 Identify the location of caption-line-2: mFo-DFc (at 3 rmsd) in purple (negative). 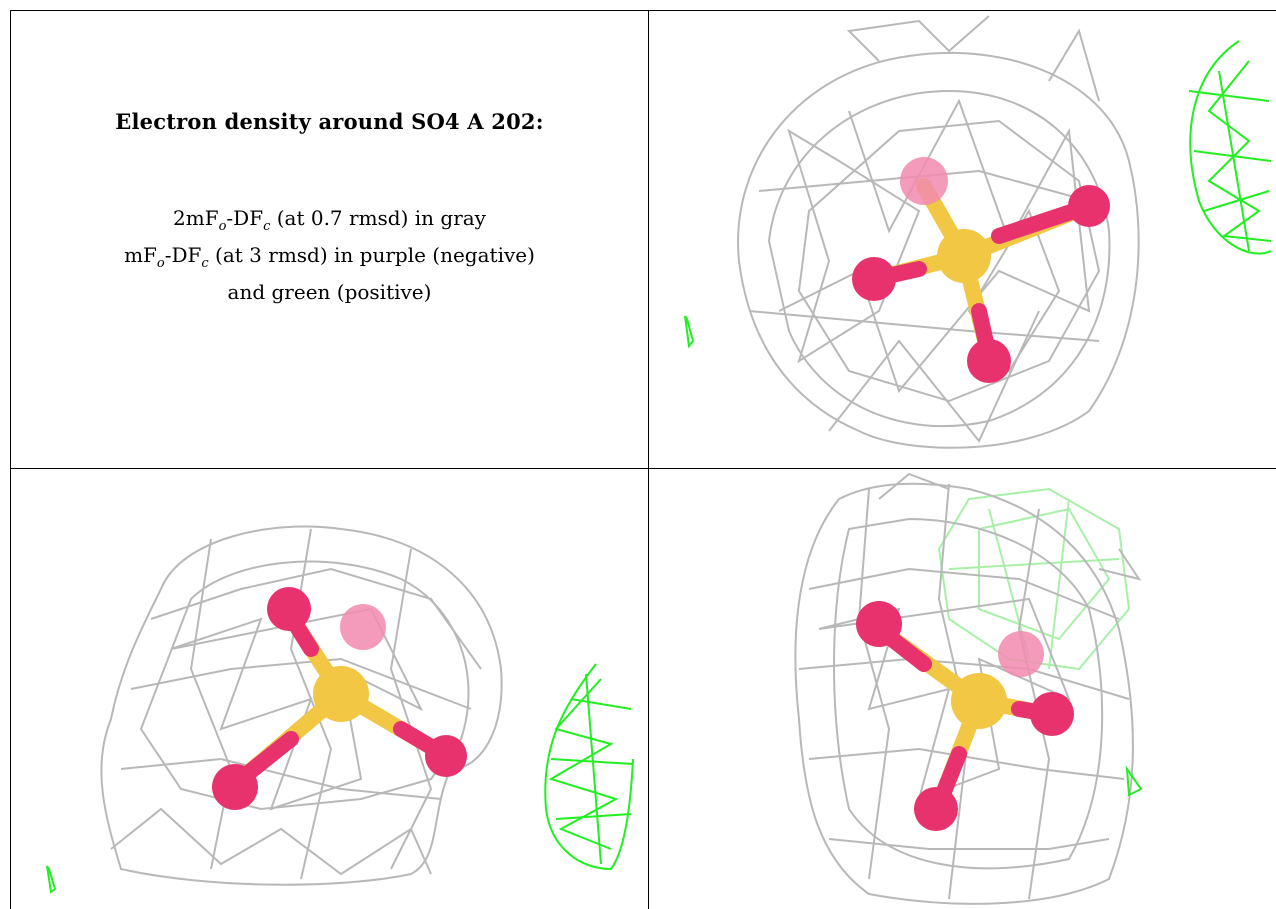
(329, 257).